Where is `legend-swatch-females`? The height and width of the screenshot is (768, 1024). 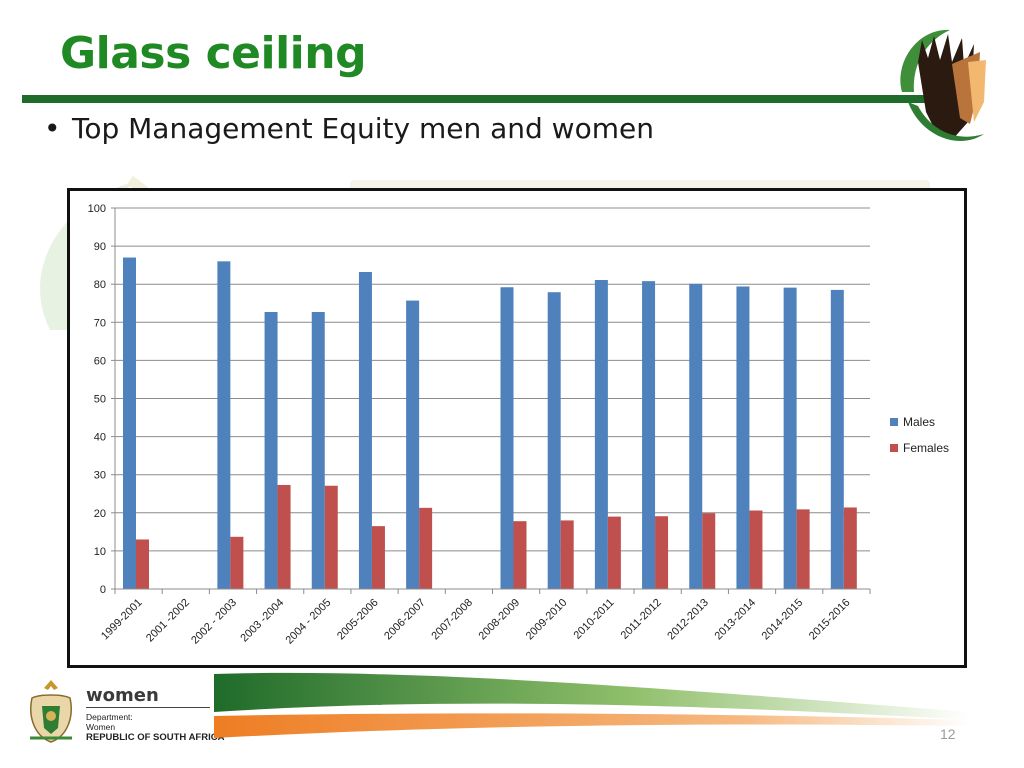
legend-swatch-females is located at coordinates (894, 448).